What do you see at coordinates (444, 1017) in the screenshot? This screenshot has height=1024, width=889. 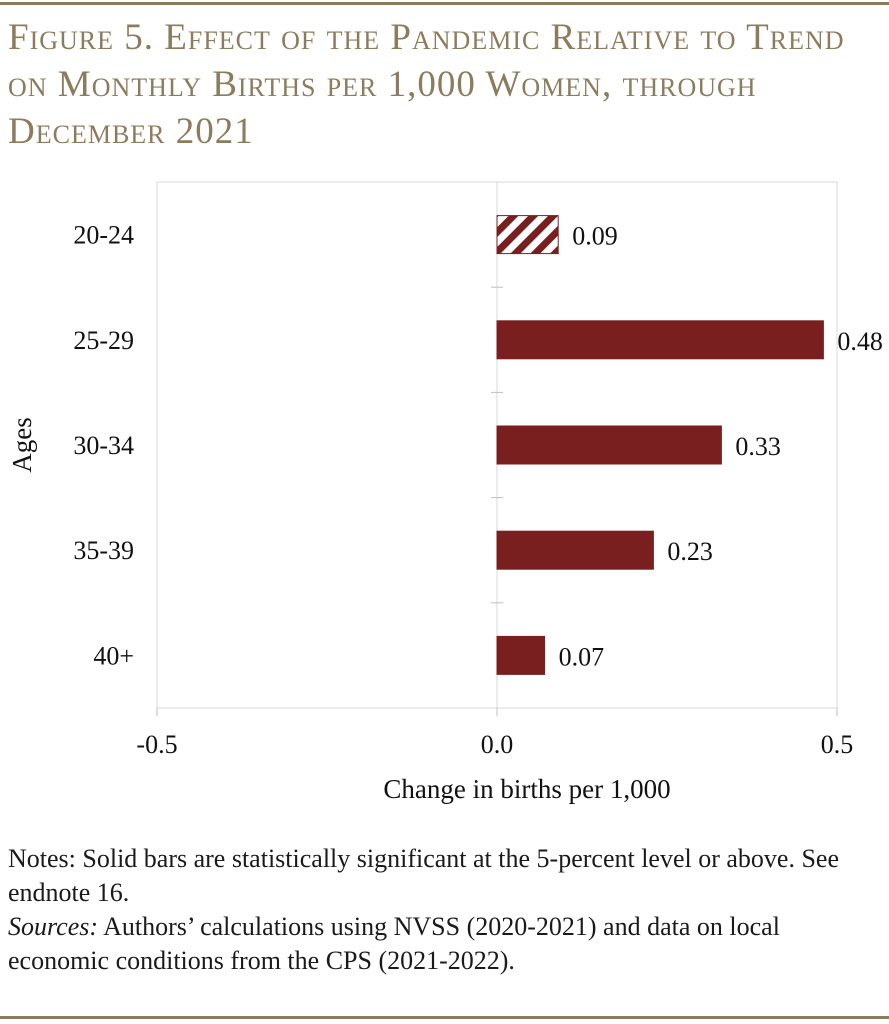 I see `bottom-rule` at bounding box center [444, 1017].